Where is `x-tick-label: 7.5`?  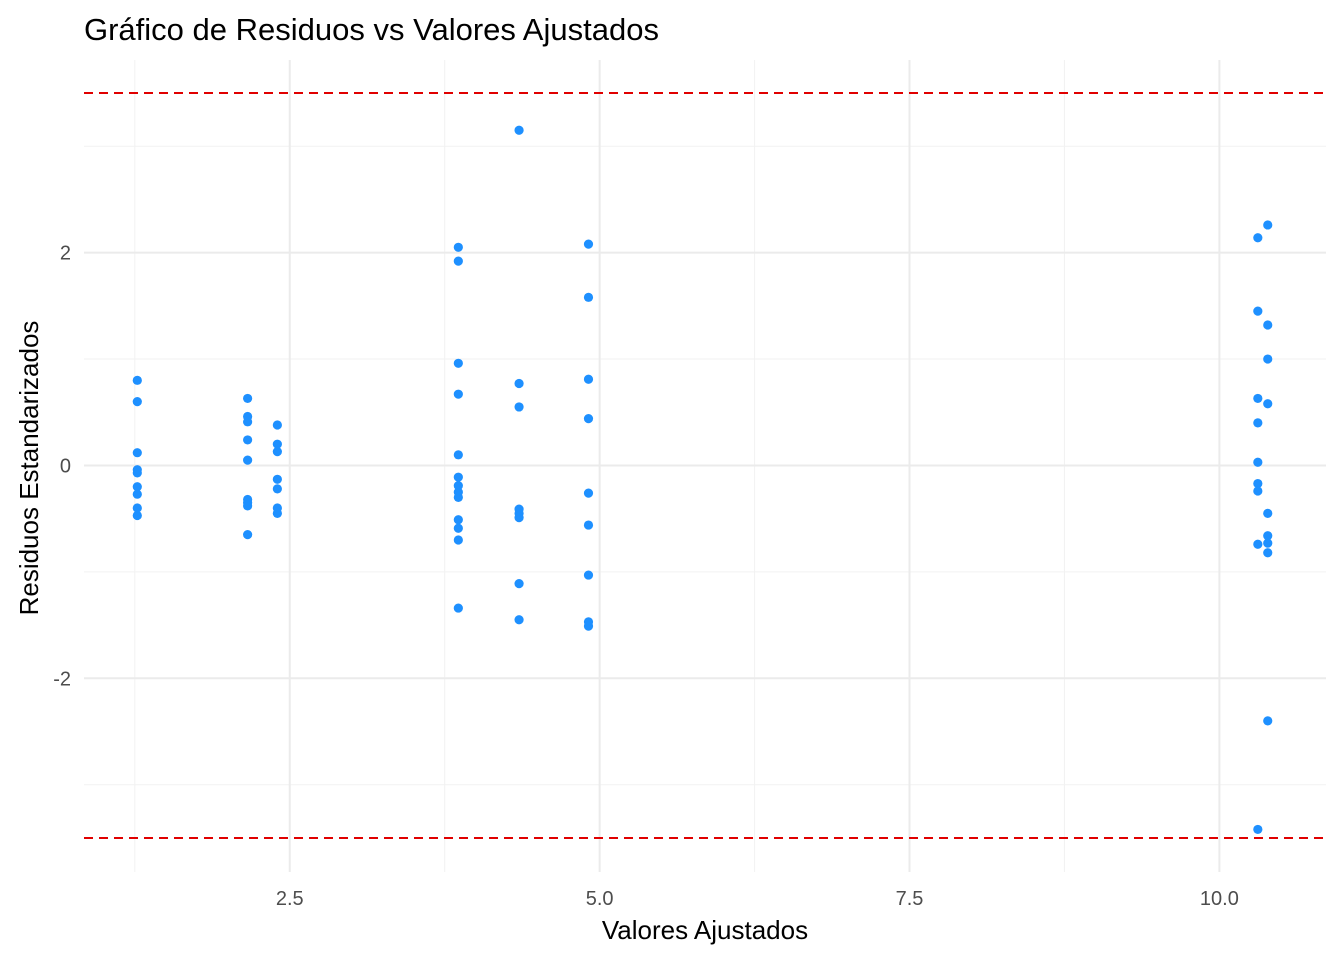 x-tick-label: 7.5 is located at coordinates (910, 899).